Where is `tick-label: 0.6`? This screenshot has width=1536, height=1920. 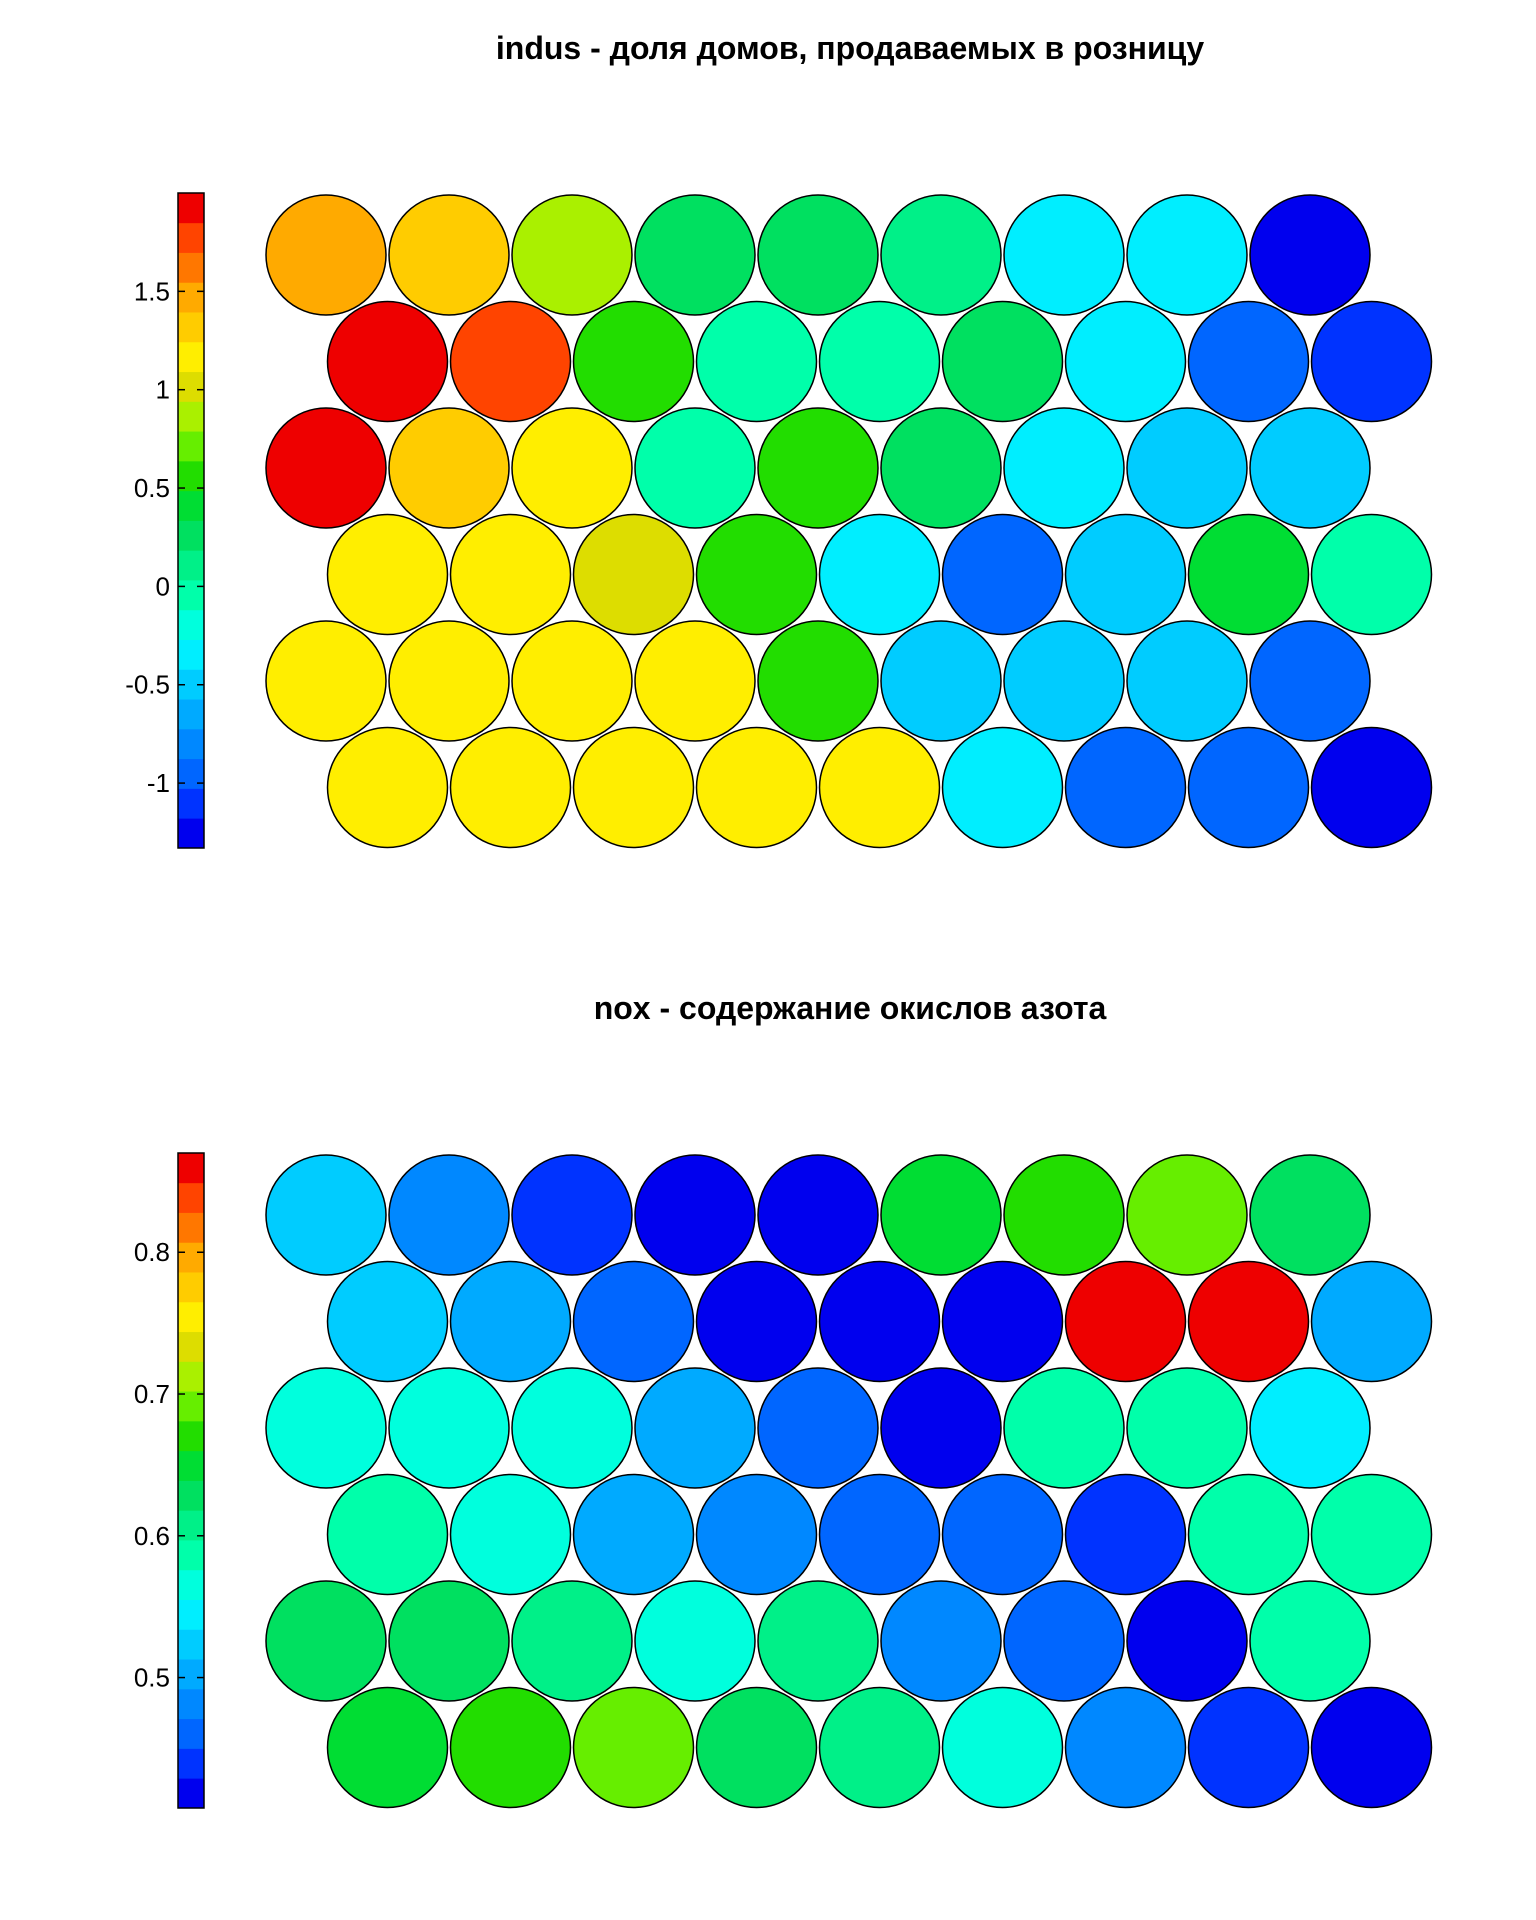
tick-label: 0.6 is located at coordinates (152, 1536).